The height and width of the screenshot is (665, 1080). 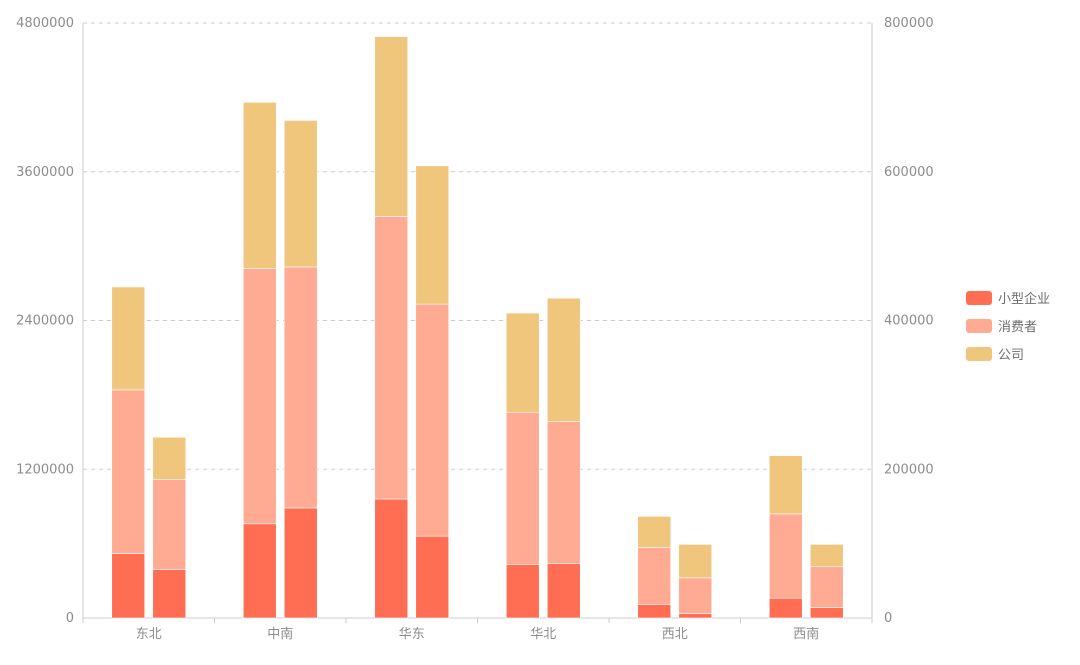 What do you see at coordinates (909, 321) in the screenshot?
I see `y-right-tick-label: 400000` at bounding box center [909, 321].